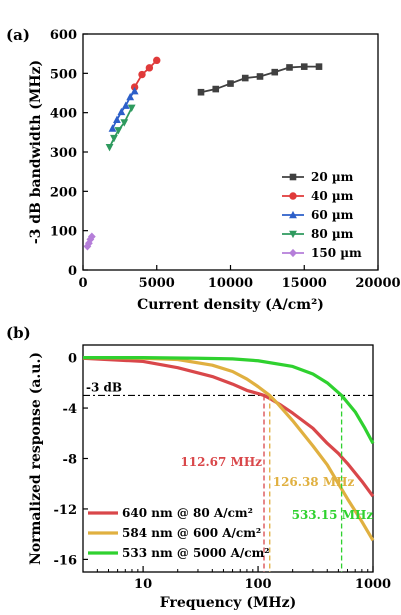 This screenshot has width=401, height=615. What do you see at coordinates (187, 513) in the screenshot?
I see `legend-label: 640 nm @ 80 A/cm²` at bounding box center [187, 513].